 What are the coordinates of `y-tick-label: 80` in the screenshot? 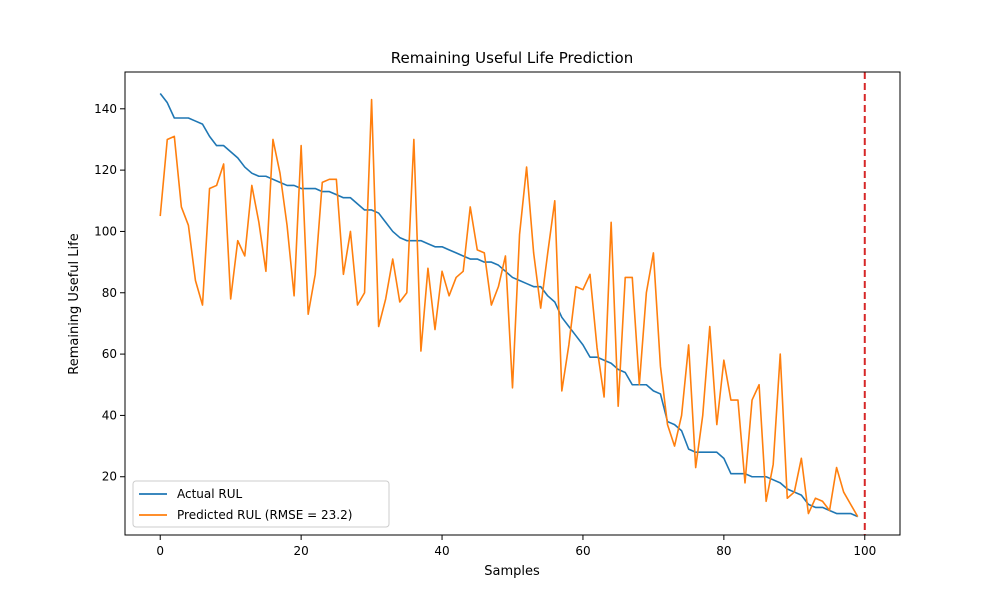 It's located at (109, 293).